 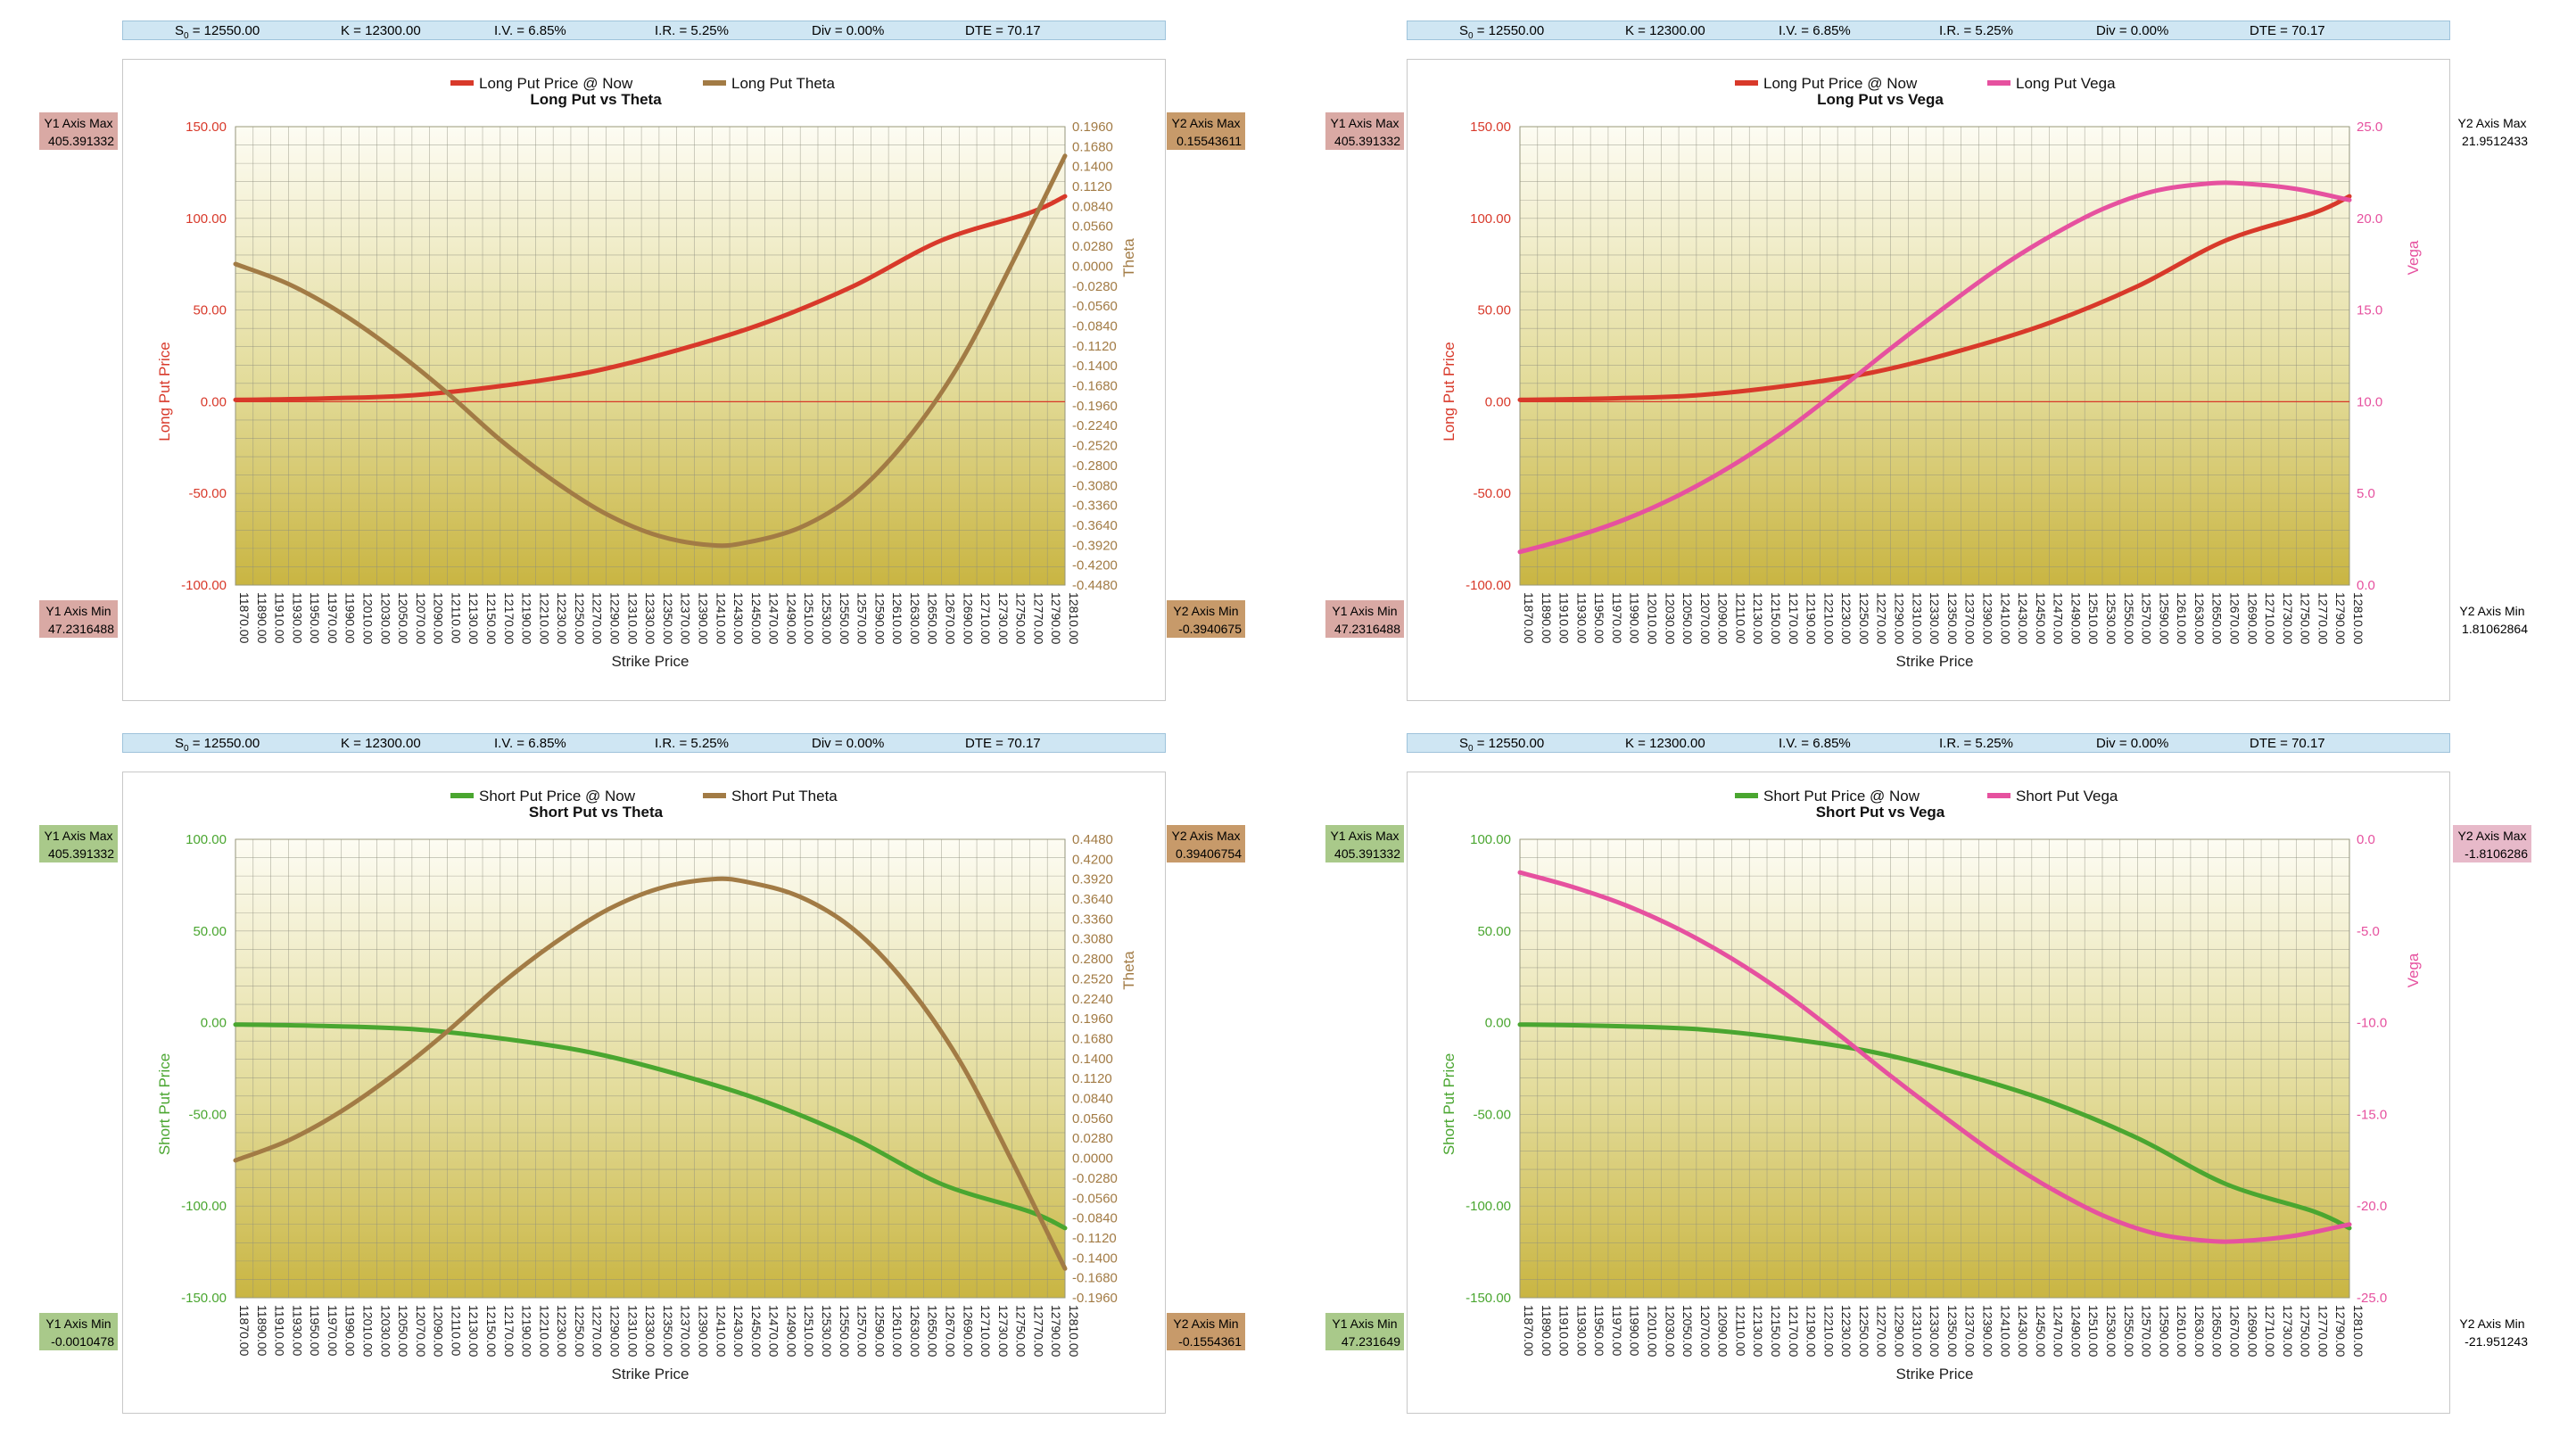 I want to click on y2-tick-label: -20.0, so click(x=2372, y=1206).